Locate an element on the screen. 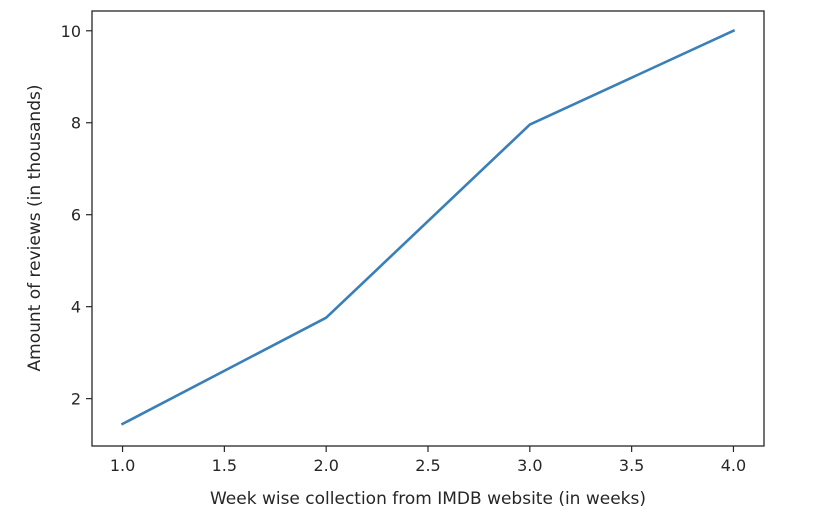  y-tick-label: 4 is located at coordinates (76, 307).